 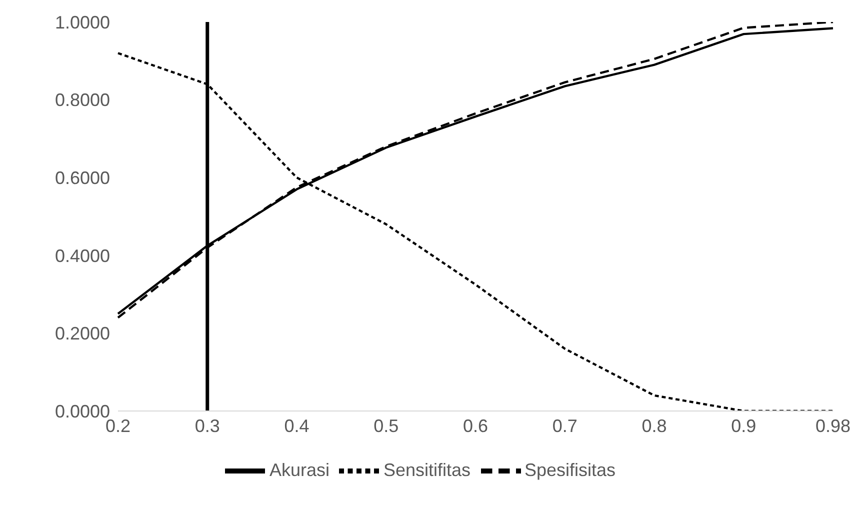 What do you see at coordinates (833, 426) in the screenshot?
I see `x-tick-label: 0.98` at bounding box center [833, 426].